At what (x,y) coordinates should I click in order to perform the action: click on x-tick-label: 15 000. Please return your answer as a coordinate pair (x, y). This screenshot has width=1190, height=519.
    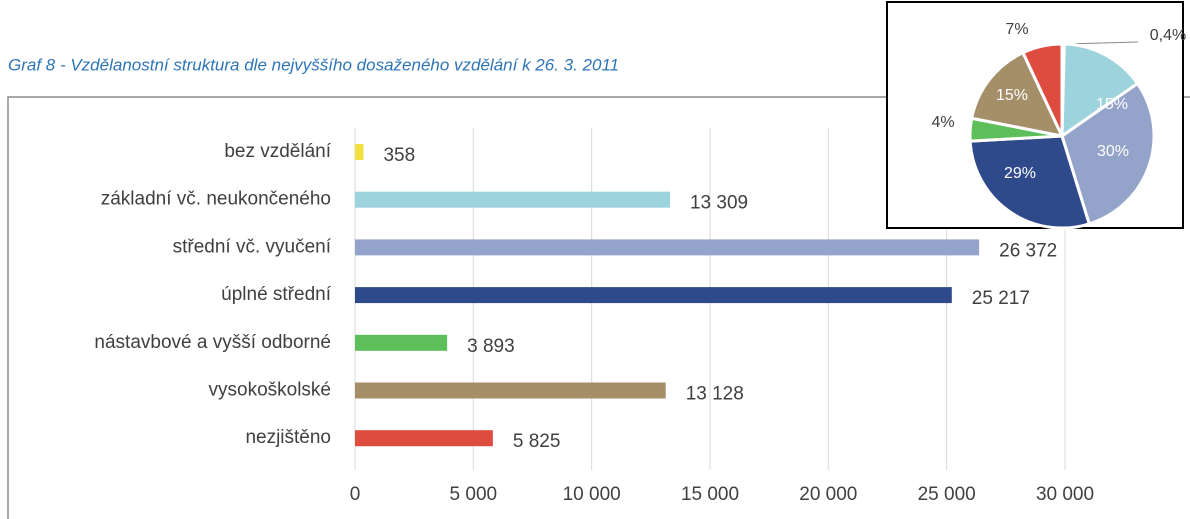
    Looking at the image, I should click on (710, 494).